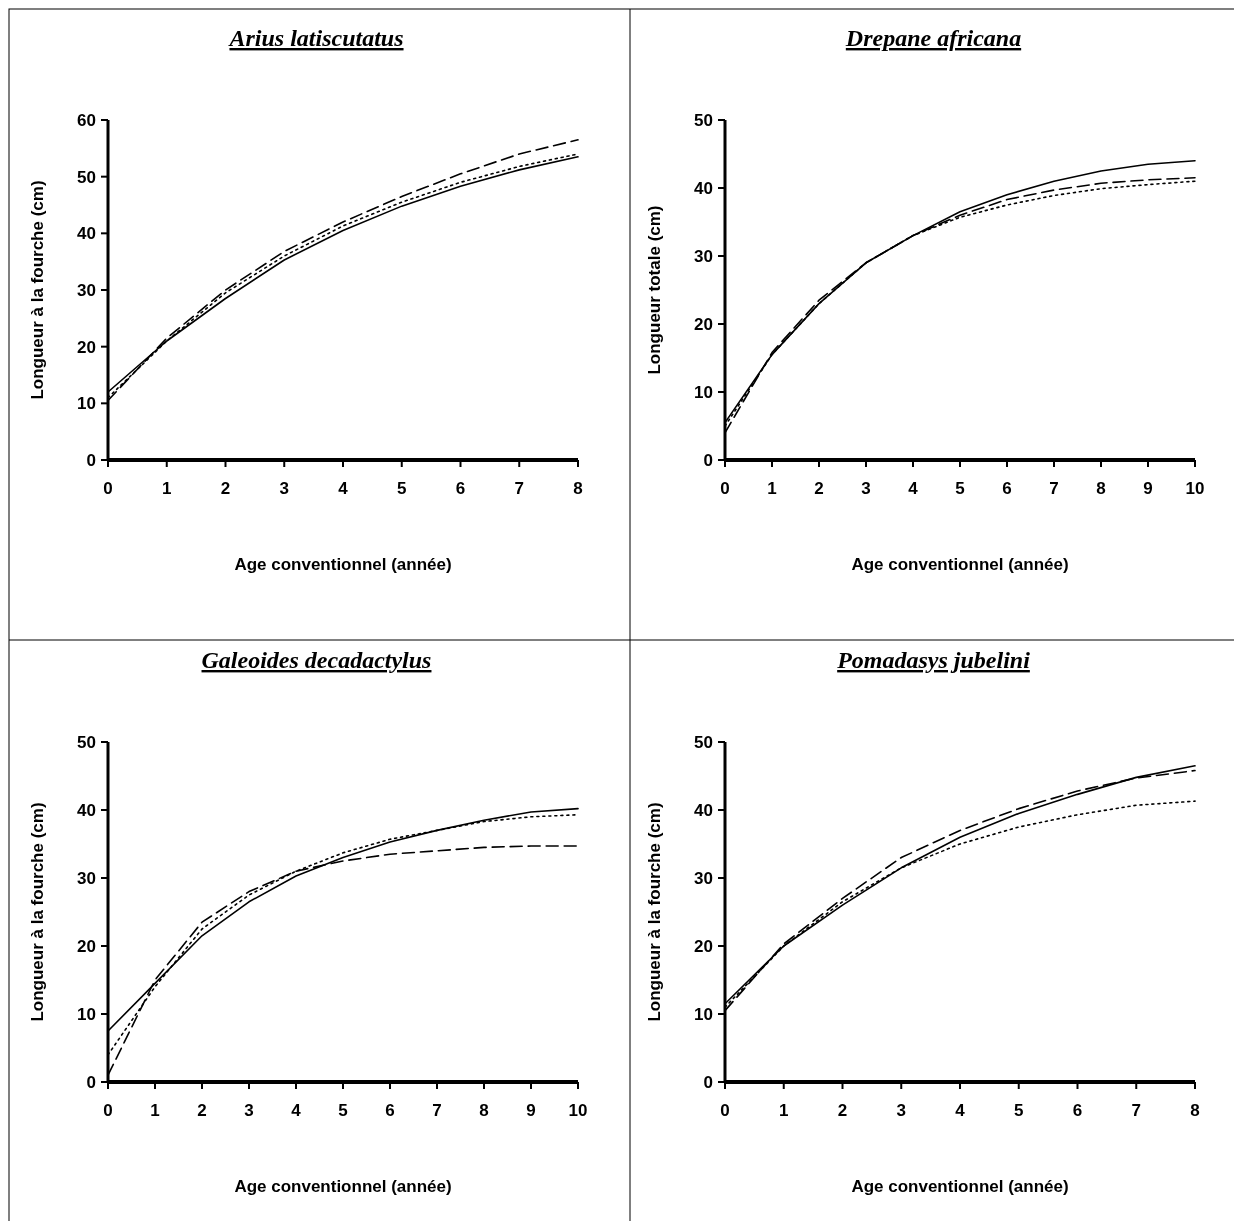  Describe the element at coordinates (933, 38) in the screenshot. I see `chart-title: Drepane africana` at that location.